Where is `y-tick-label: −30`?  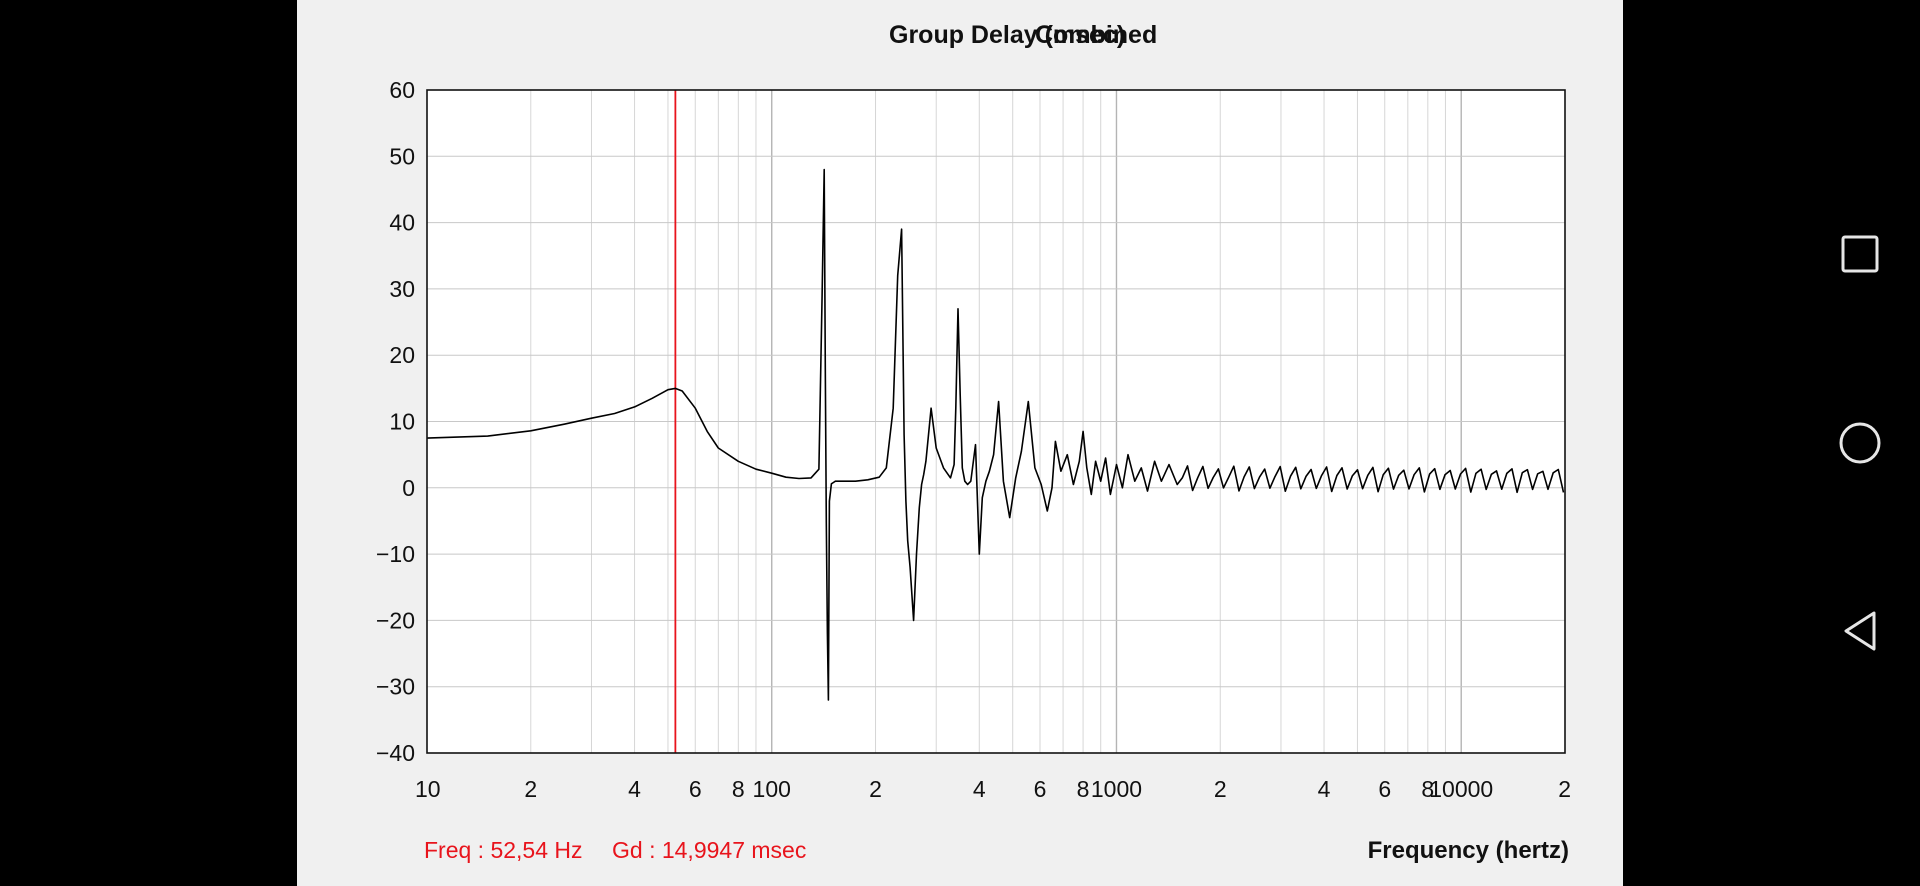
y-tick-label: −30 is located at coordinates (395, 687).